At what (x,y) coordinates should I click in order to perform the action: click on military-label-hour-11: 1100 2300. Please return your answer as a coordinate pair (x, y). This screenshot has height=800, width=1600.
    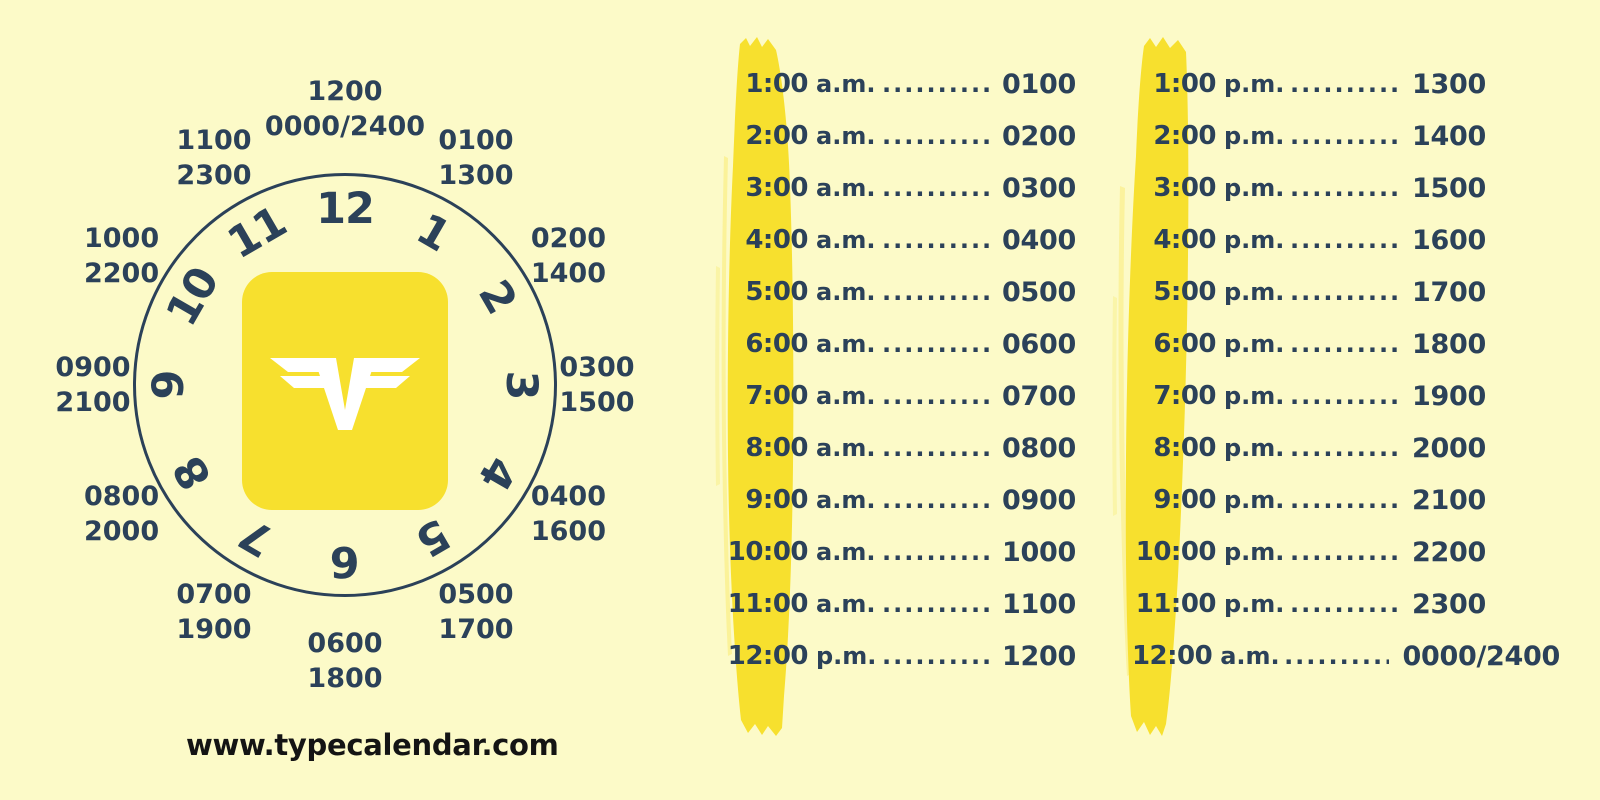
    Looking at the image, I should click on (213, 158).